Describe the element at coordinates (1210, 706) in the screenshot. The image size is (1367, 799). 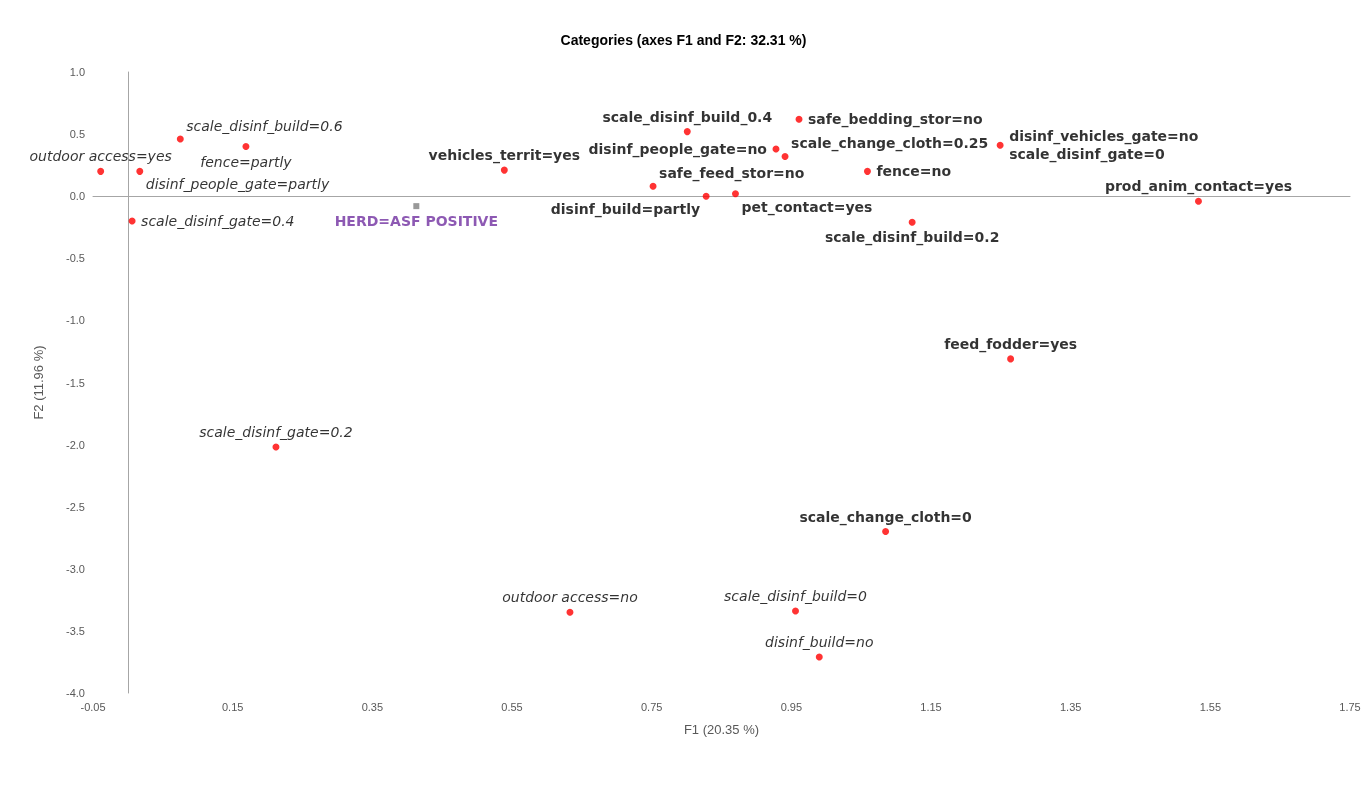
I see `x-tick-label: 1.55` at that location.